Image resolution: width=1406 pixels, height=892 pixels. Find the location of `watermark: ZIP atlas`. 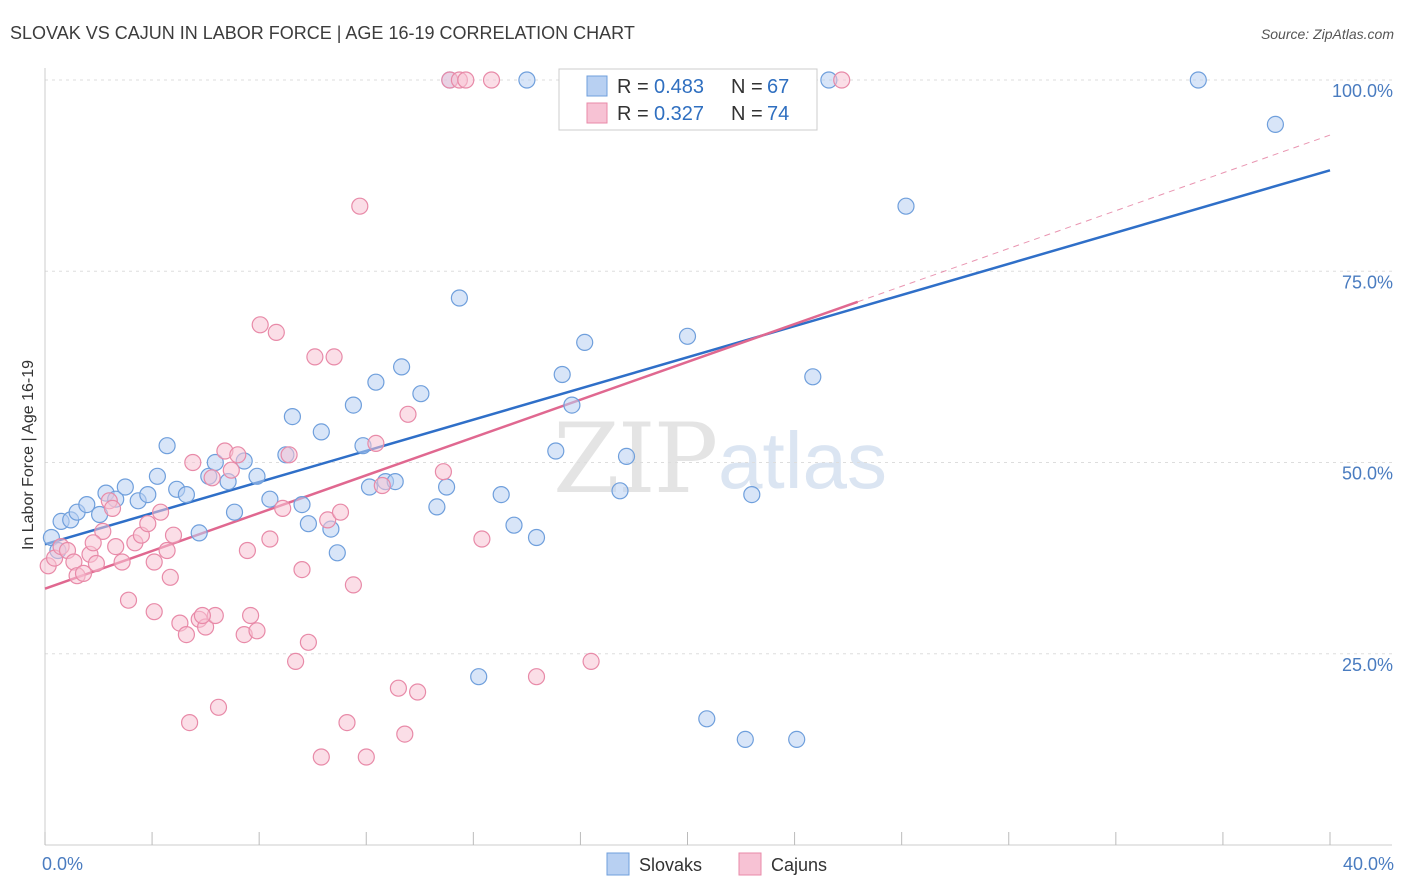

watermark: ZIP atlas is located at coordinates (720, 459).